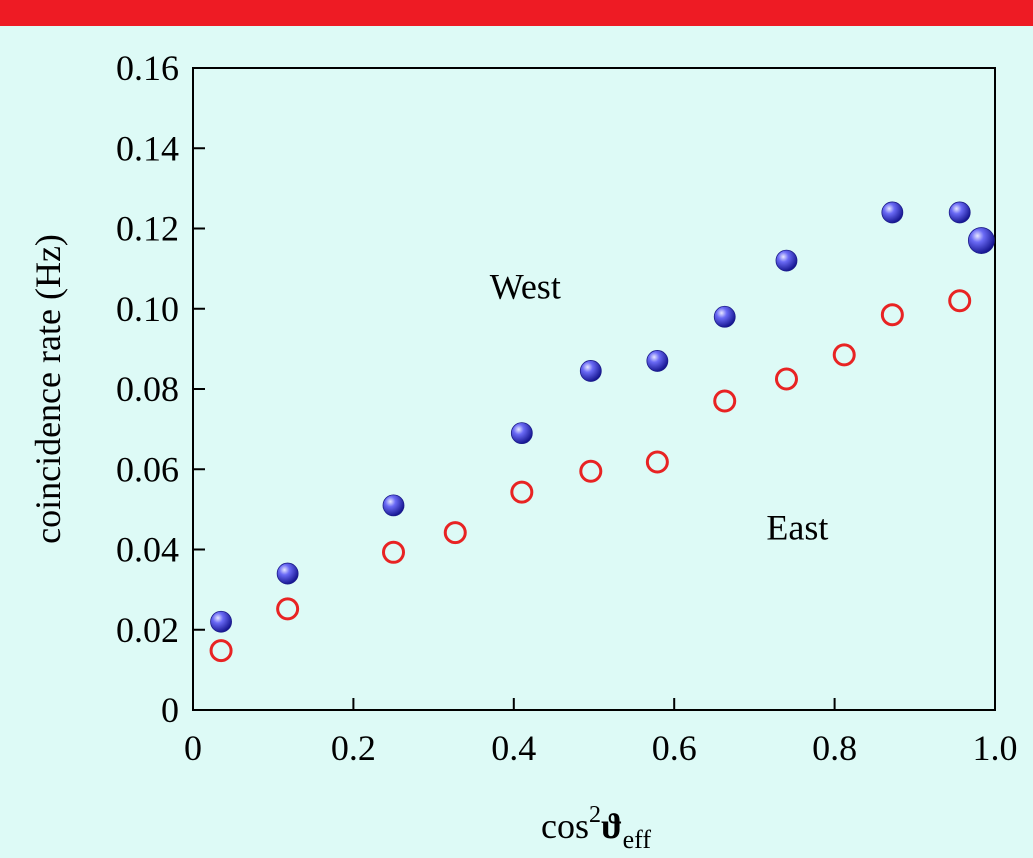 The height and width of the screenshot is (858, 1033). Describe the element at coordinates (516, 13) in the screenshot. I see `top-accent-bar` at that location.